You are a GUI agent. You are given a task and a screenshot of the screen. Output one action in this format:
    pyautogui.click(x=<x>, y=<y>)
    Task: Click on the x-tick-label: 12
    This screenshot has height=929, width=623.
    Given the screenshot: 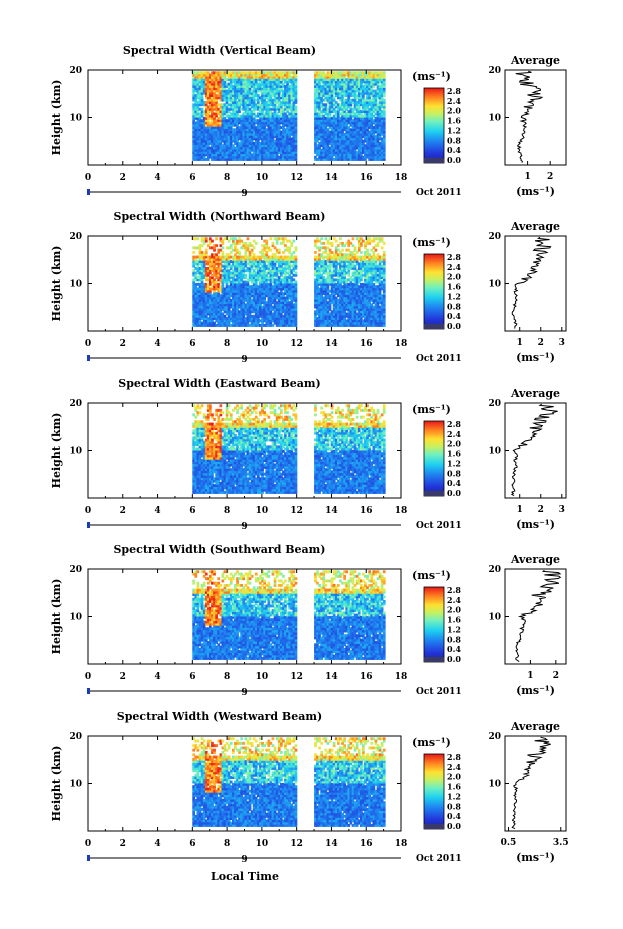 What is the action you would take?
    pyautogui.click(x=296, y=178)
    